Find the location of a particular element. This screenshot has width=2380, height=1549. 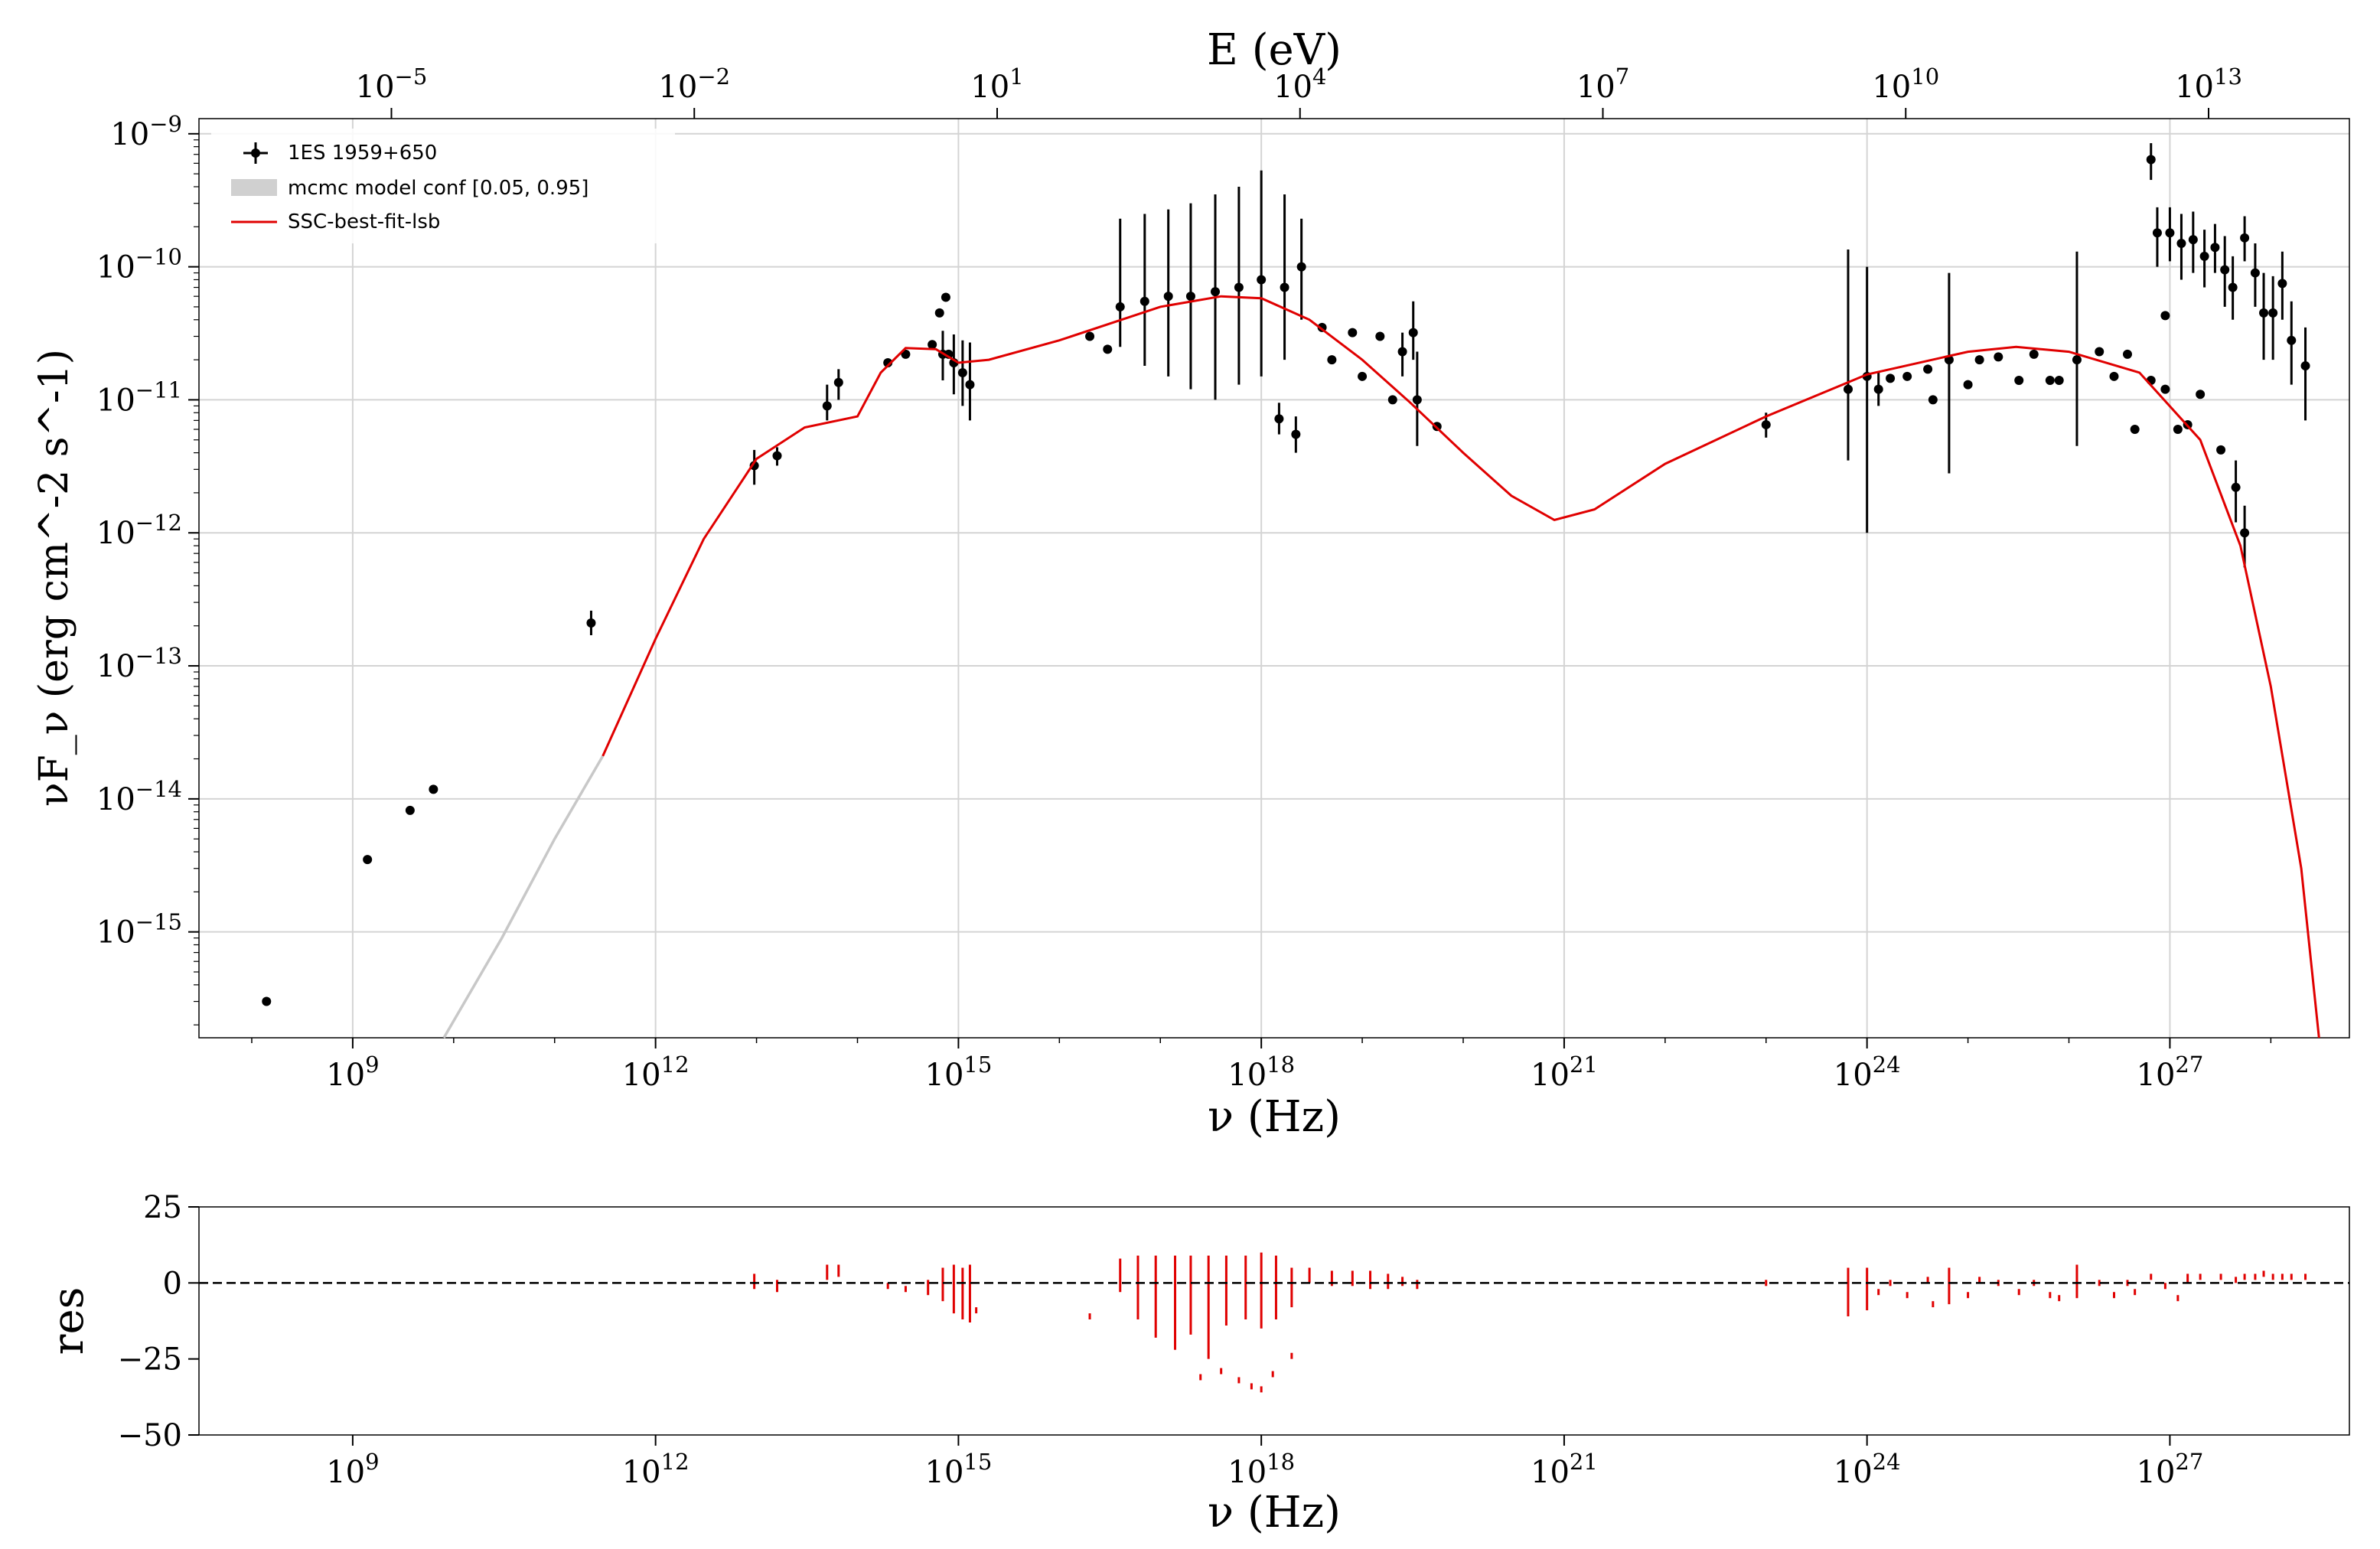

residual-x-tick-label: 1012 is located at coordinates (656, 1469).